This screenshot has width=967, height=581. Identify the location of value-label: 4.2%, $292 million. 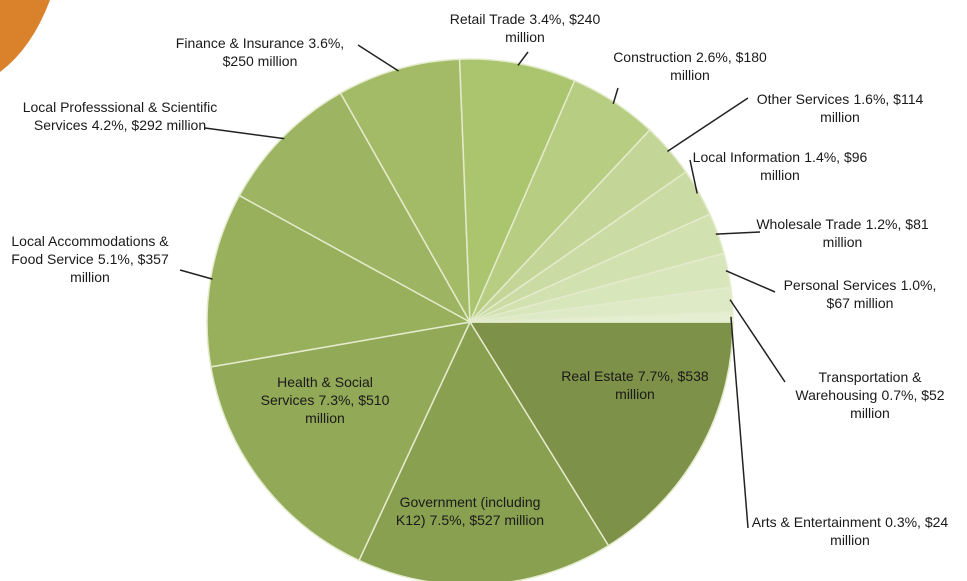
(149, 125).